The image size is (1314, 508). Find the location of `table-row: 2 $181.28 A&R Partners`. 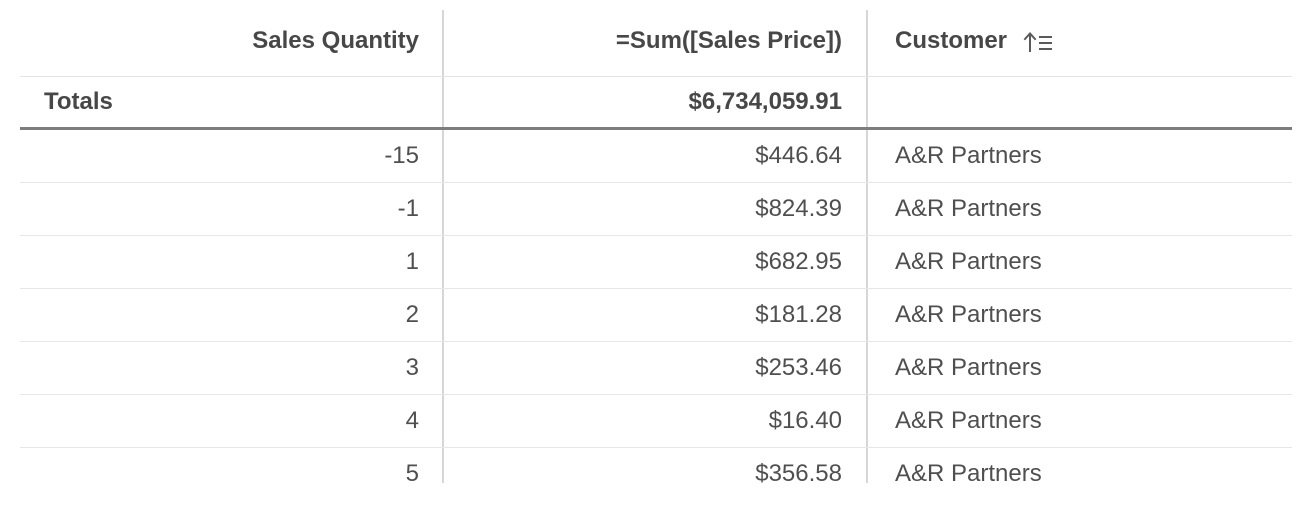

table-row: 2 $181.28 A&R Partners is located at coordinates (656, 315).